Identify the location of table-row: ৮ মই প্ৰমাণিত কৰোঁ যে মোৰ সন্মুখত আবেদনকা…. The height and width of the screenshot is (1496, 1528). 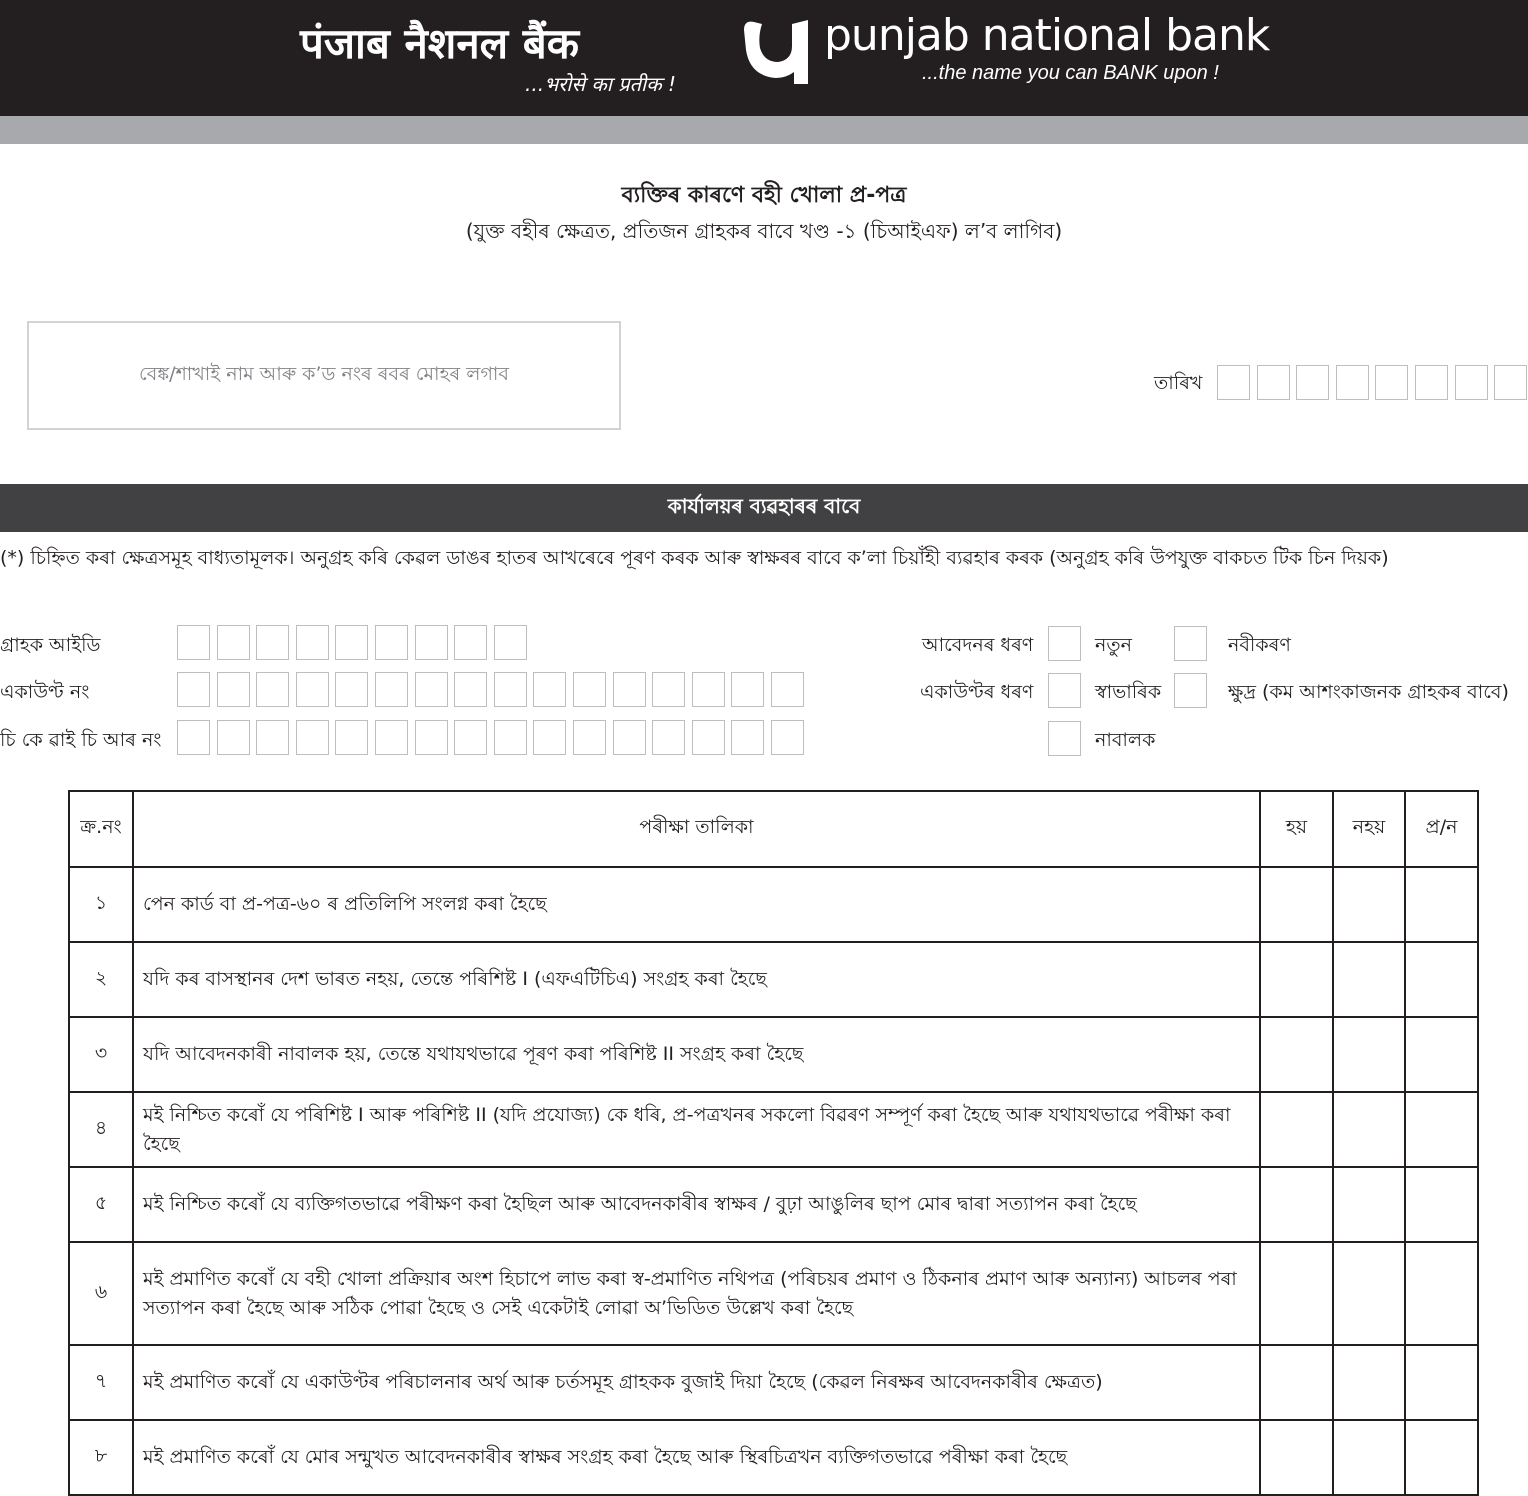
(773, 1457).